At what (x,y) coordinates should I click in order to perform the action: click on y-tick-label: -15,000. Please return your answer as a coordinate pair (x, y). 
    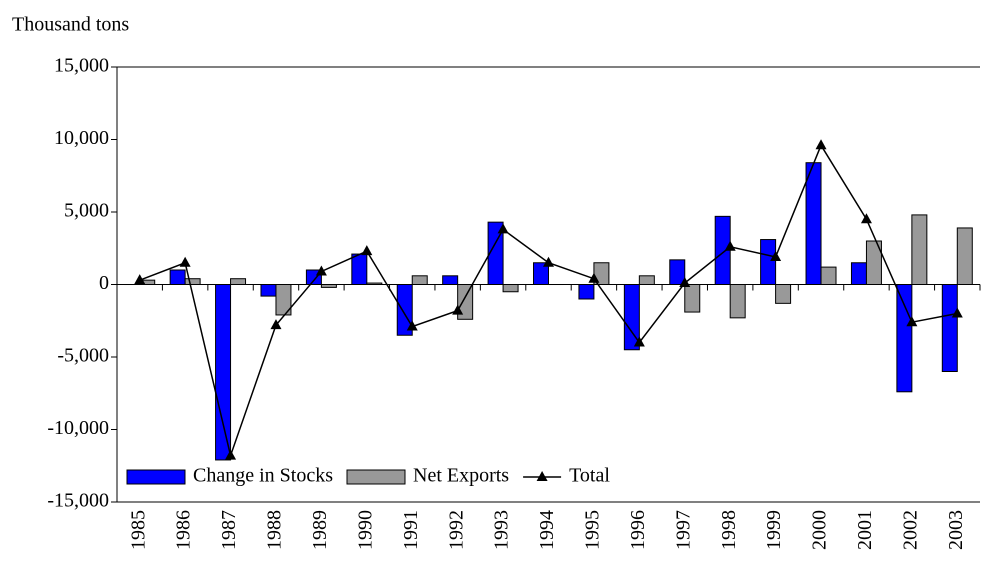
    Looking at the image, I should click on (78, 501).